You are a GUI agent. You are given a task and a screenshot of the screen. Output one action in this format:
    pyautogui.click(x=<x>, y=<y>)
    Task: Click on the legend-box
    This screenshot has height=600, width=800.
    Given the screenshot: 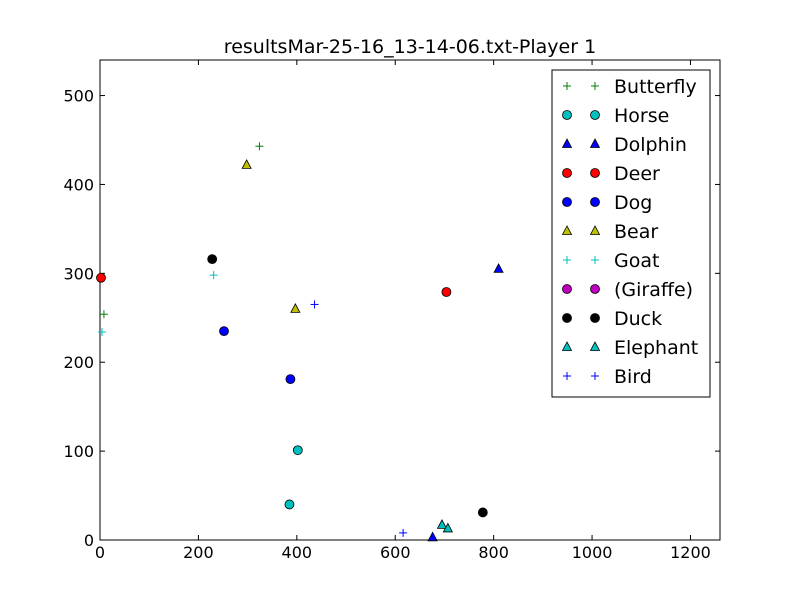 What is the action you would take?
    pyautogui.click(x=631, y=233)
    